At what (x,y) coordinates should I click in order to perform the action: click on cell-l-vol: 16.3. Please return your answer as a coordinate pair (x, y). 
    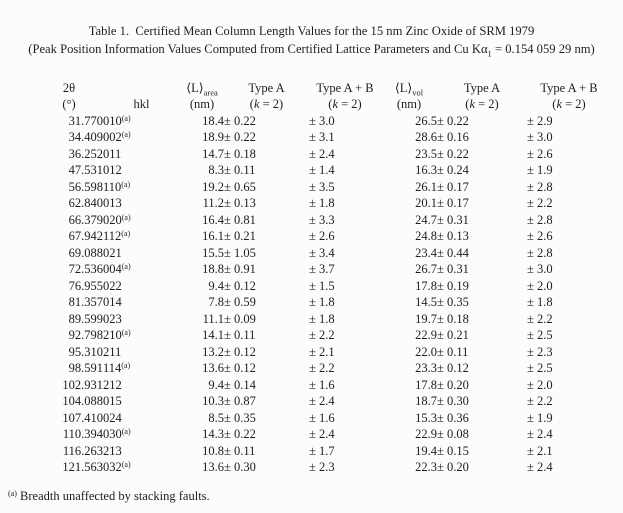
    Looking at the image, I should click on (426, 170).